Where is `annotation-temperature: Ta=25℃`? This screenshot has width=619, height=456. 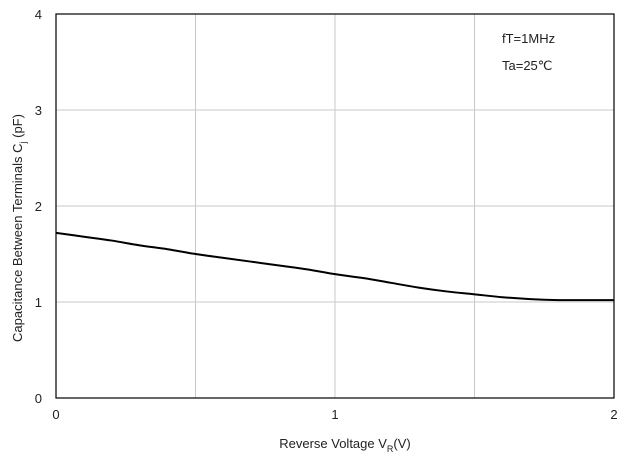
annotation-temperature: Ta=25℃ is located at coordinates (527, 65).